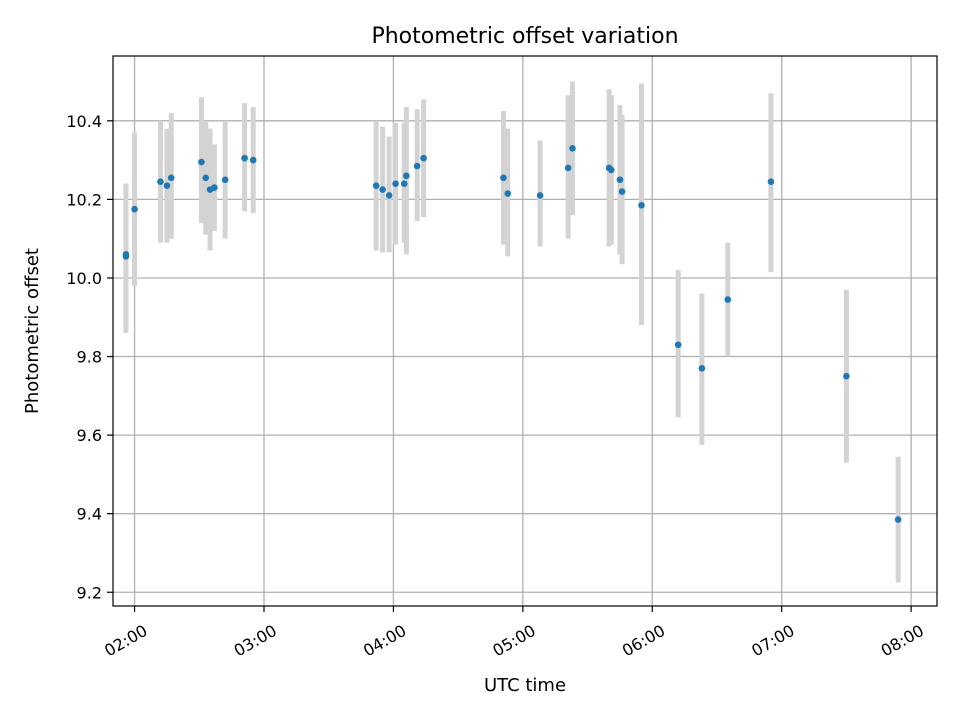  I want to click on y-axis-label: Photometric offset, so click(32, 331).